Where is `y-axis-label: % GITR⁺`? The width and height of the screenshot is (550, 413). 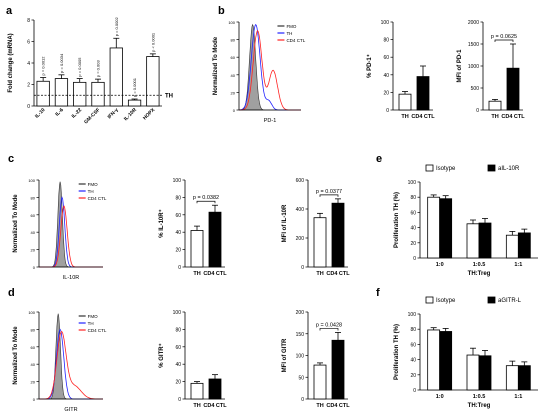 y-axis-label: % GITR⁺ is located at coordinates (161, 355).